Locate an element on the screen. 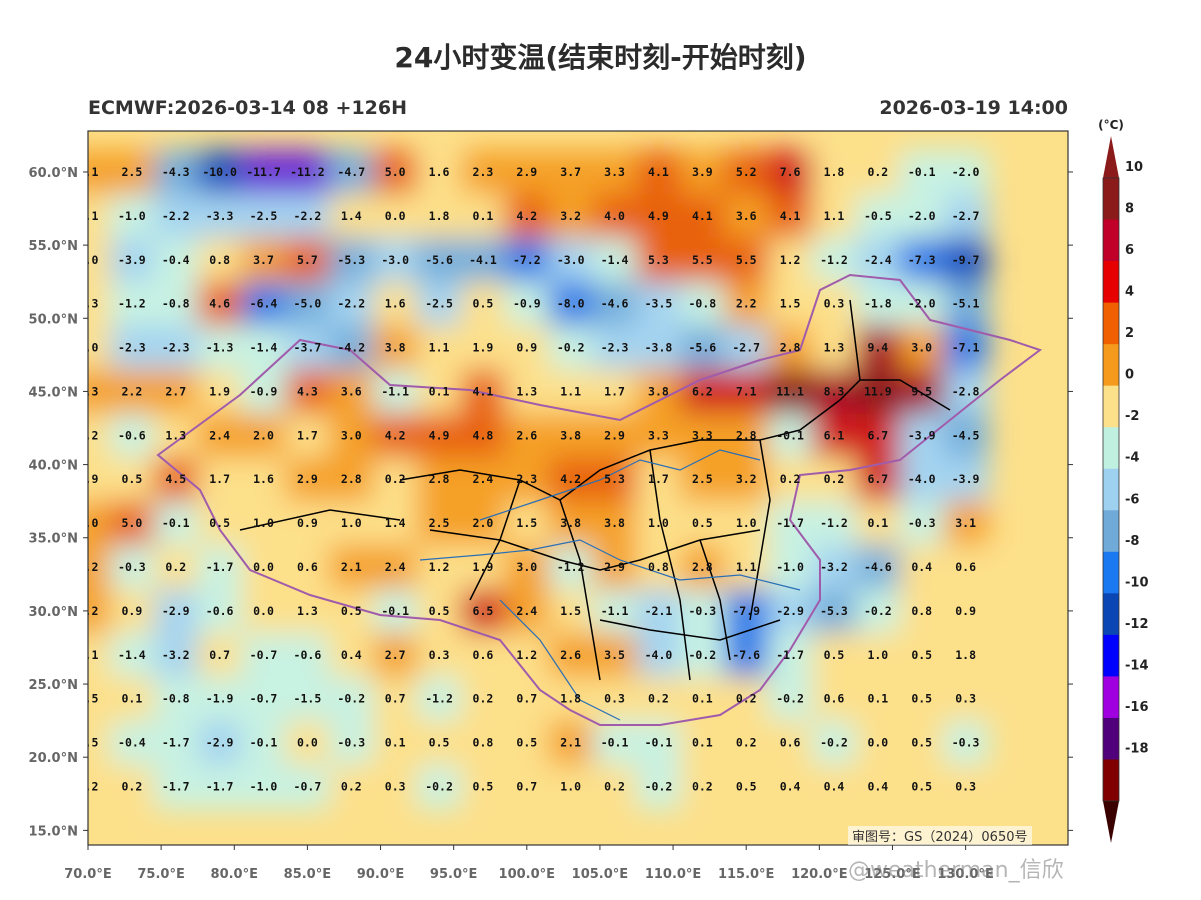  grid-value-label: -1.0 is located at coordinates (132, 216).